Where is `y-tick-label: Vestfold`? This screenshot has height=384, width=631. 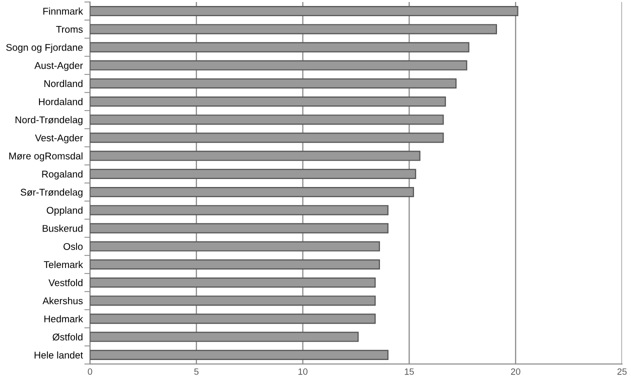 y-tick-label: Vestfold is located at coordinates (65, 282).